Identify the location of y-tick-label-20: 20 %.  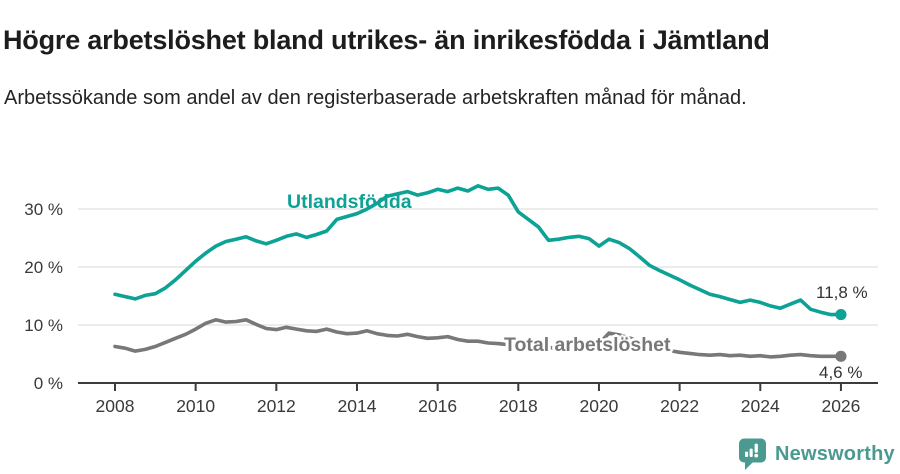
(43, 267).